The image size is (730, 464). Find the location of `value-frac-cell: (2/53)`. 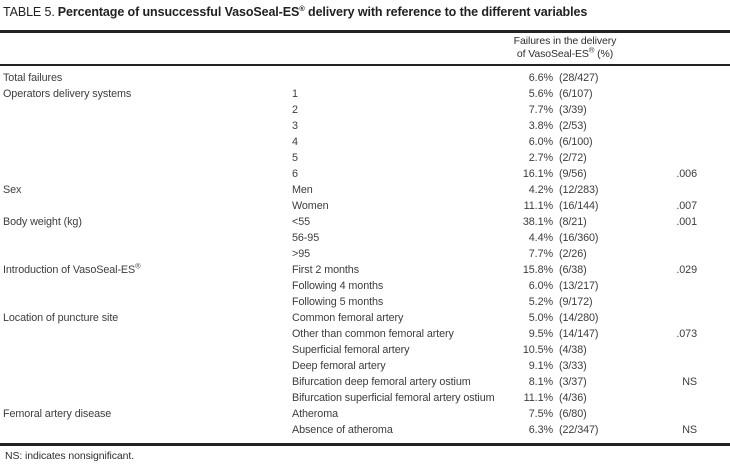

value-frac-cell: (2/53) is located at coordinates (573, 126).